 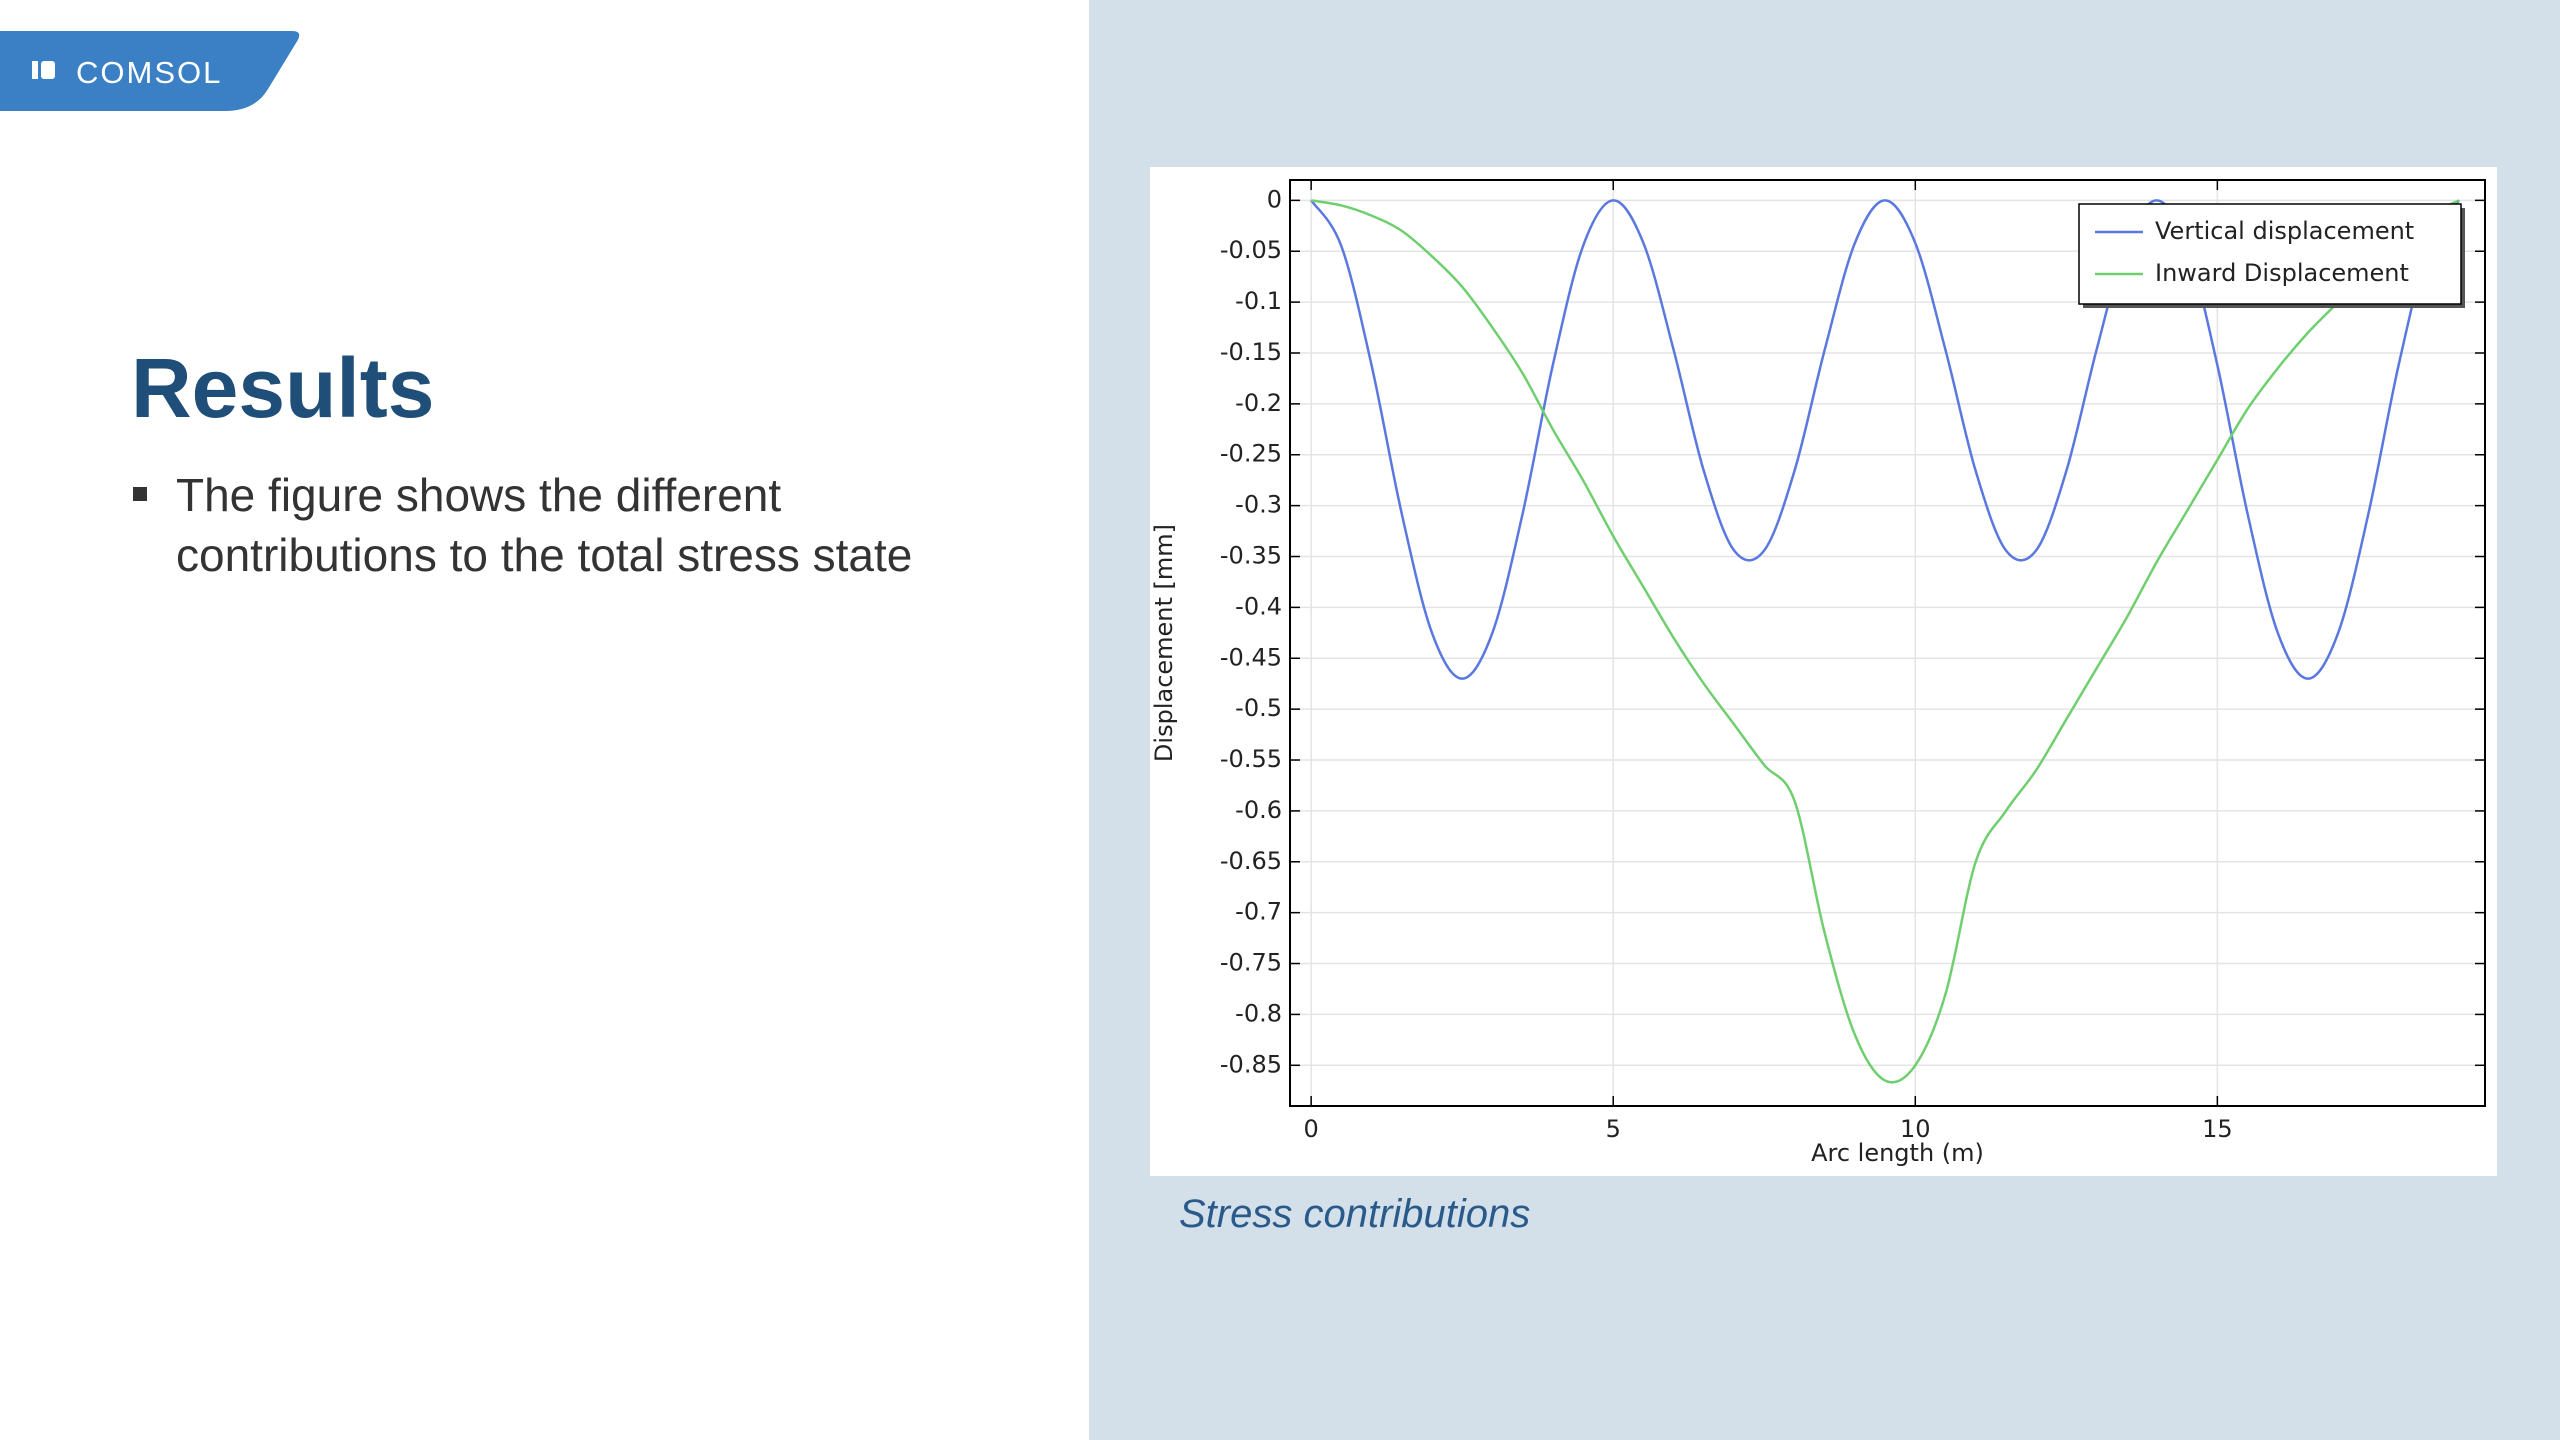 What do you see at coordinates (140, 494) in the screenshot?
I see `bullet-marker` at bounding box center [140, 494].